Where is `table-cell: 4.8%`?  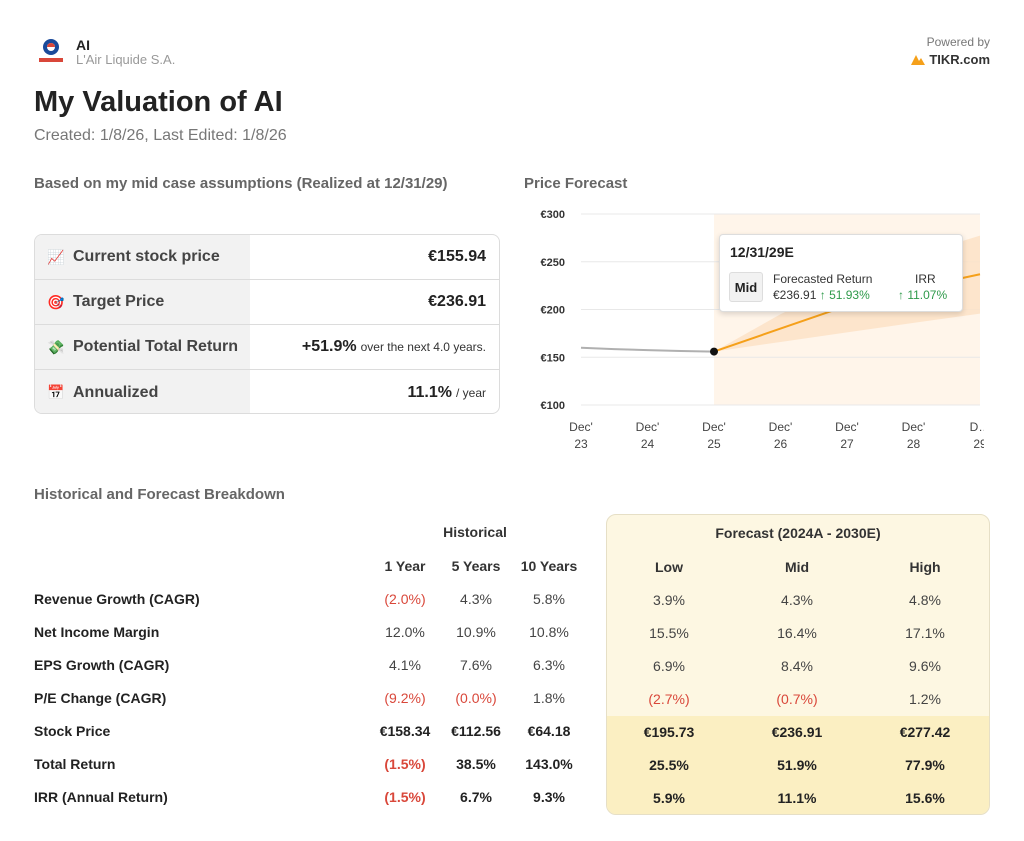
table-cell: 4.8% is located at coordinates (925, 600).